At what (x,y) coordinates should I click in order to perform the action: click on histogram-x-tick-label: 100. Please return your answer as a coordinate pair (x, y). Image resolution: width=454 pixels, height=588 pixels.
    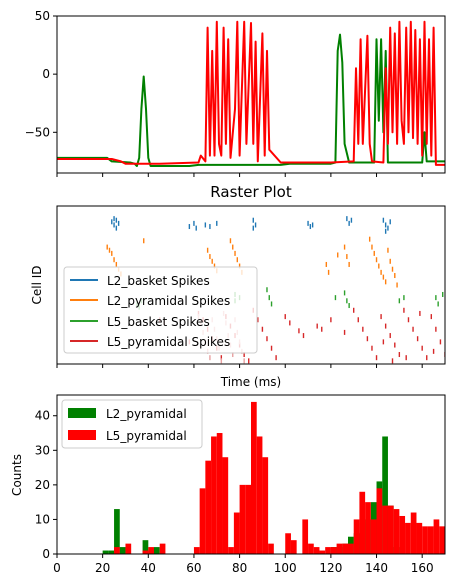
    Looking at the image, I should click on (285, 568).